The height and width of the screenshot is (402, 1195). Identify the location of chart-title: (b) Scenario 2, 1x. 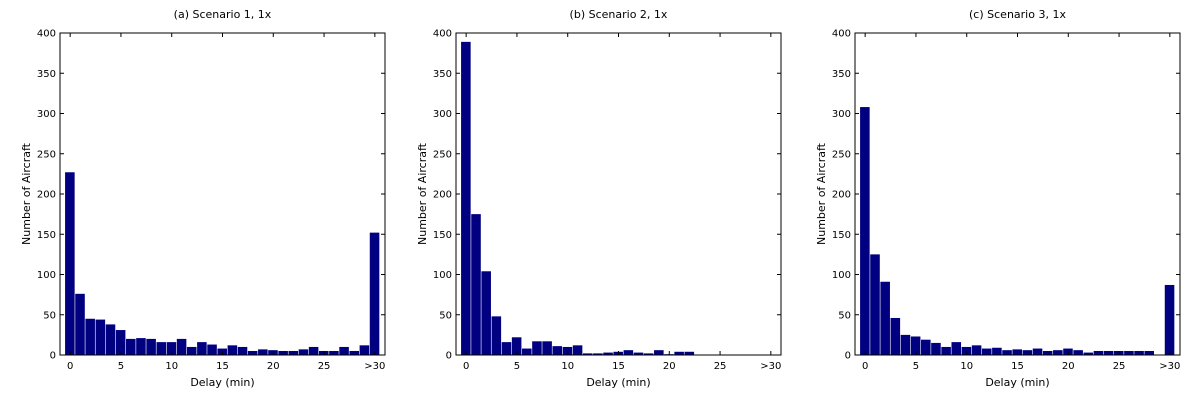
(619, 14).